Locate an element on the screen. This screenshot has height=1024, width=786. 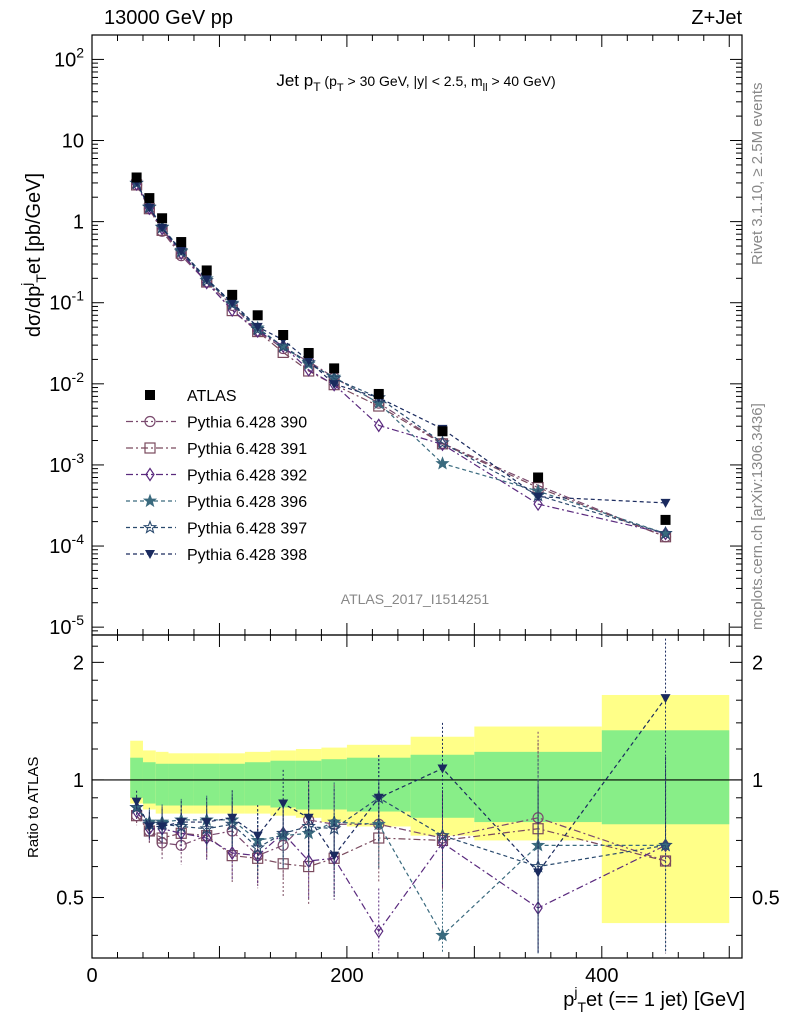
y-axis-title: dσ/dpjTet [pb/GeV] is located at coordinates (33, 255).